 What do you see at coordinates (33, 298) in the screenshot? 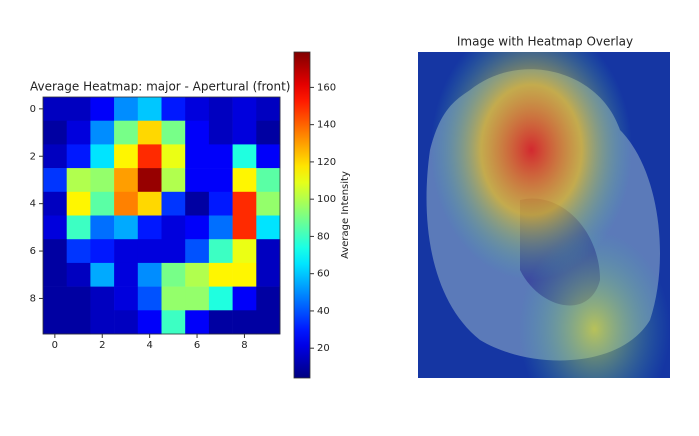
I see `y-tick-label: 8` at bounding box center [33, 298].